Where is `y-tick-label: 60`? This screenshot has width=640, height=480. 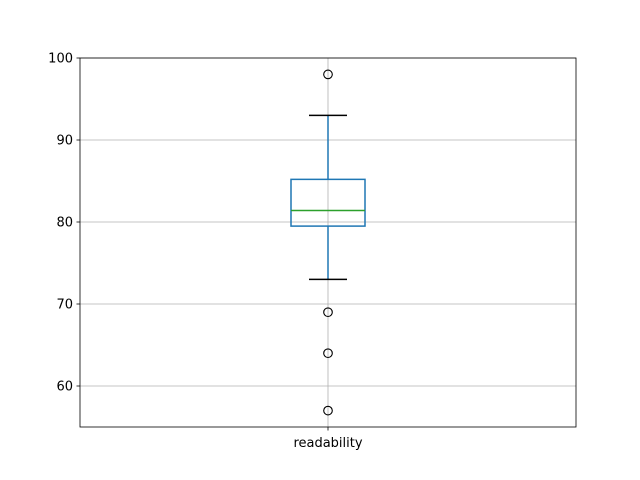
y-tick-label: 60 is located at coordinates (64, 387).